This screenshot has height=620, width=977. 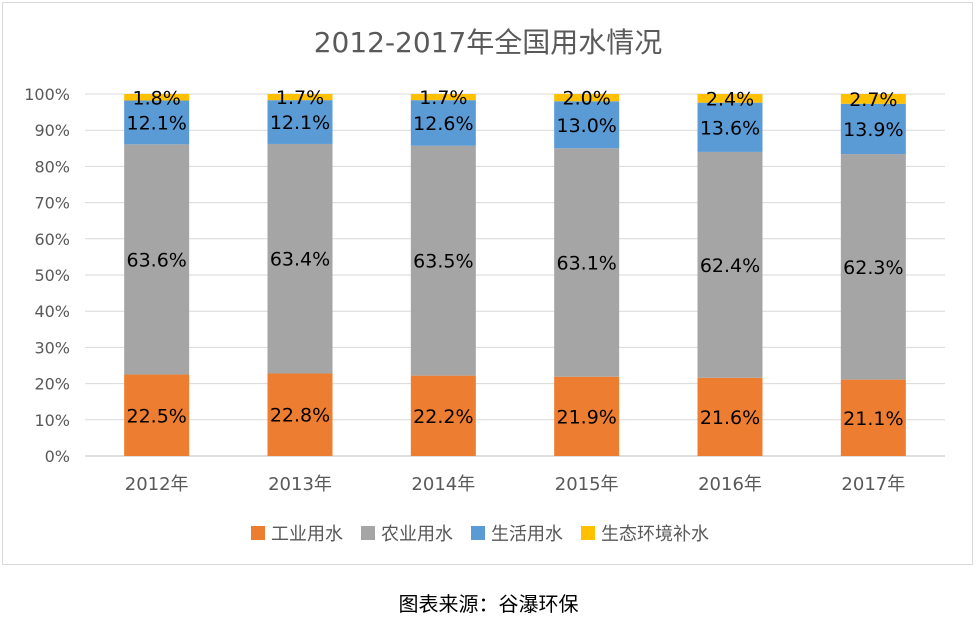 I want to click on y-tick-label: 80%, so click(x=52, y=166).